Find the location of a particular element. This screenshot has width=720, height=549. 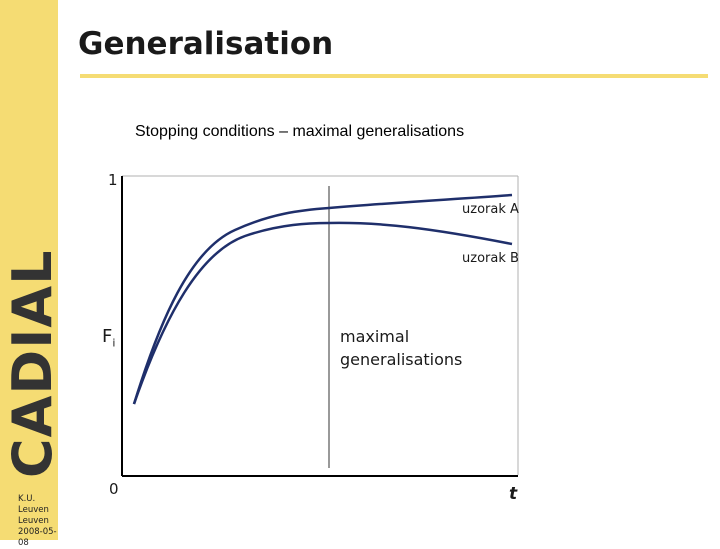

y-tick-top: 1 is located at coordinates (113, 180).